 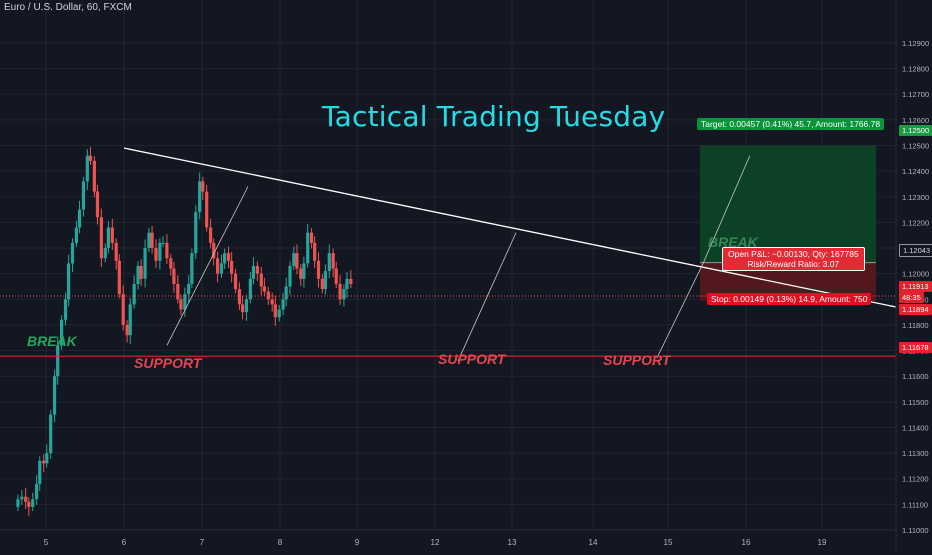 I want to click on y-tick-label: 1.11500, so click(x=915, y=402).